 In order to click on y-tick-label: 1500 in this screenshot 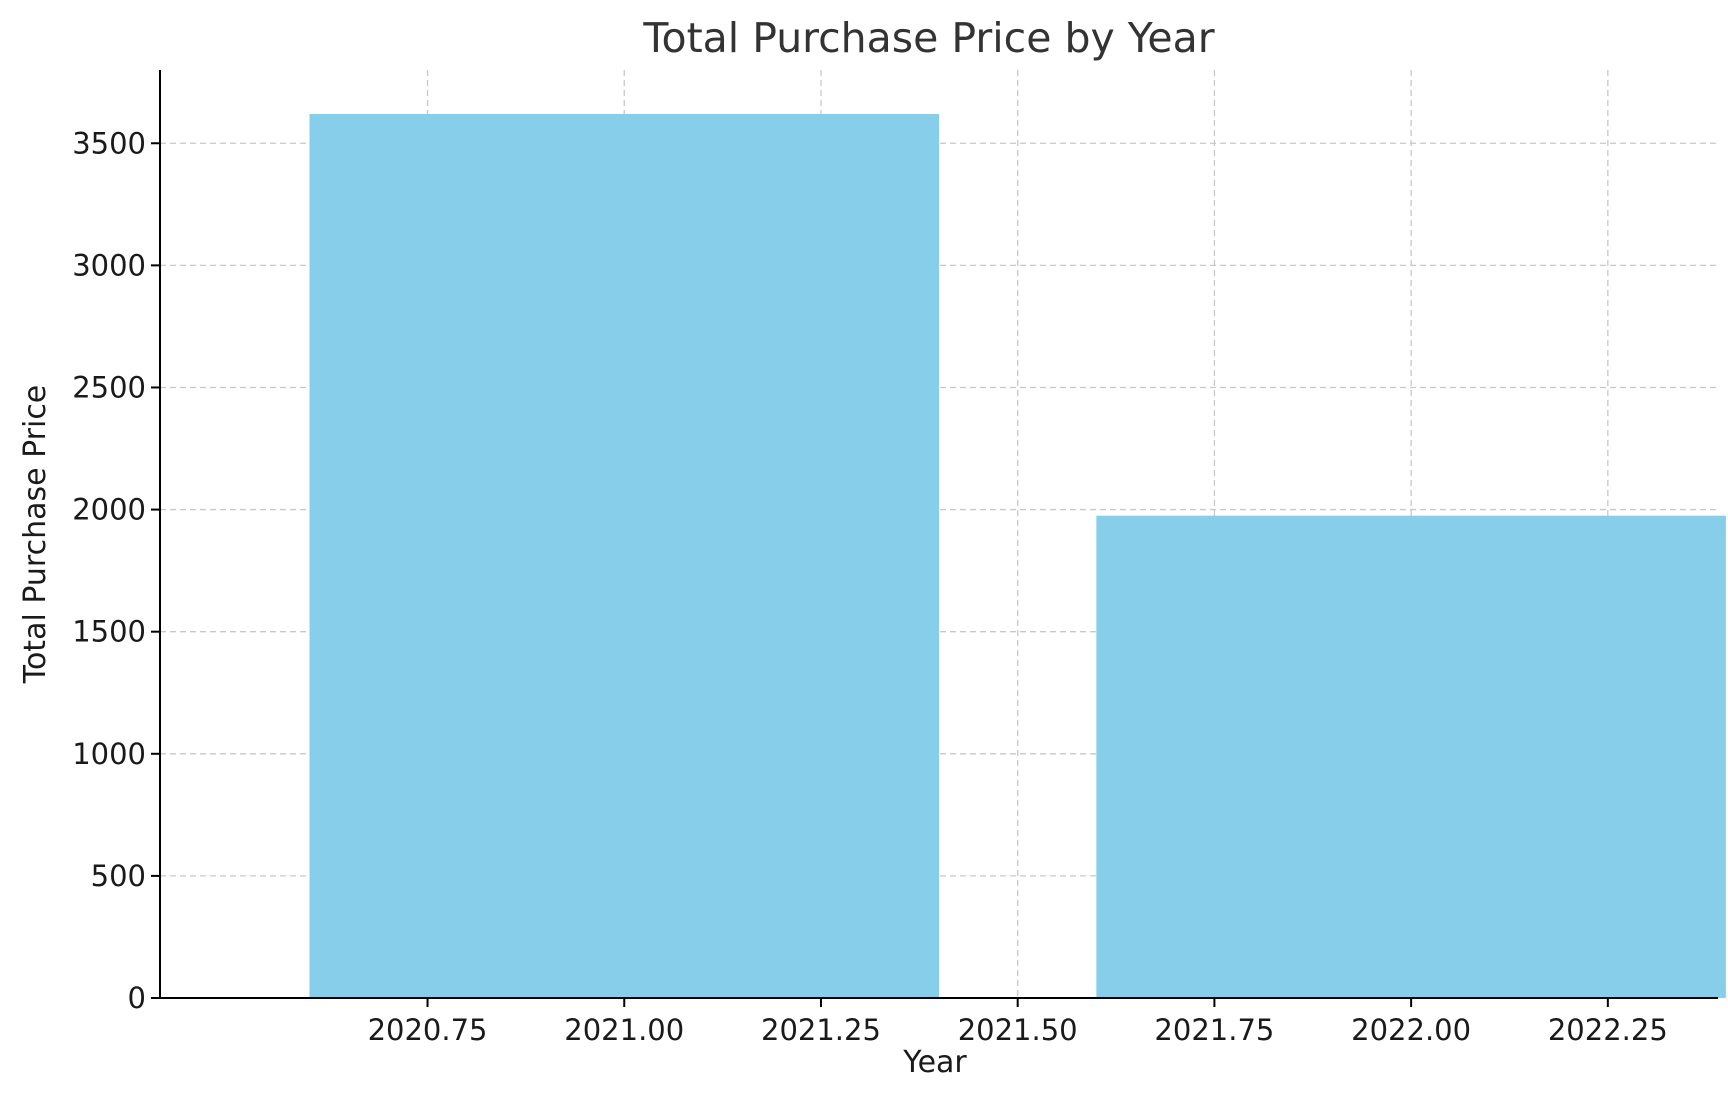, I will do `click(109, 632)`.